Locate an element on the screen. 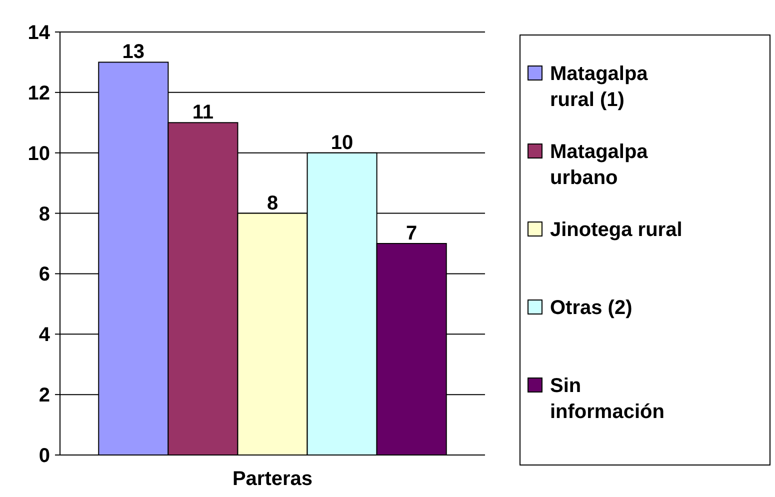 This screenshot has height=497, width=775. legend-label: Matagalpa urbano is located at coordinates (599, 165).